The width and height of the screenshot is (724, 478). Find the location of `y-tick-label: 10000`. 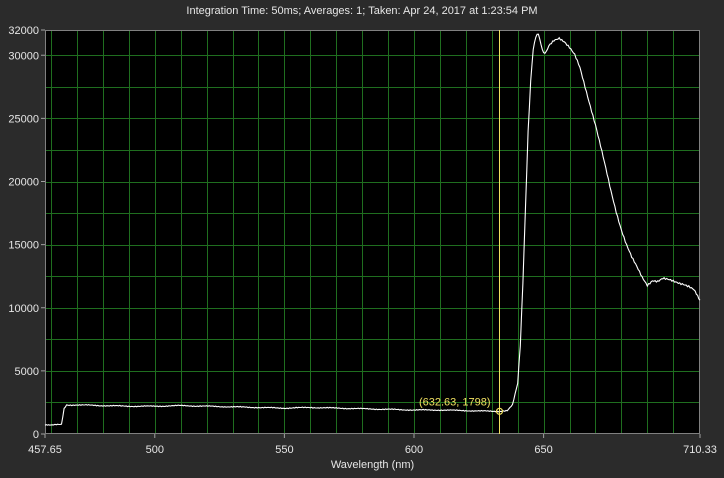

y-tick-label: 10000 is located at coordinates (23, 309).